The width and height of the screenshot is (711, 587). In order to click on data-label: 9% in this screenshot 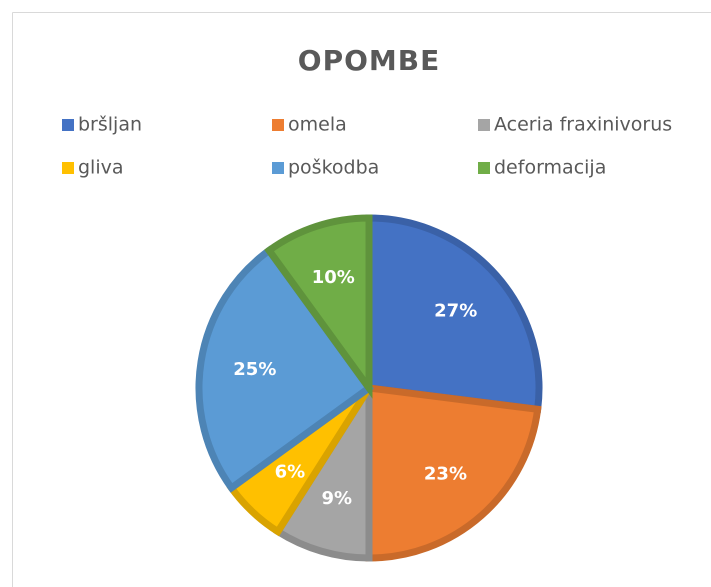, I will do `click(336, 498)`.